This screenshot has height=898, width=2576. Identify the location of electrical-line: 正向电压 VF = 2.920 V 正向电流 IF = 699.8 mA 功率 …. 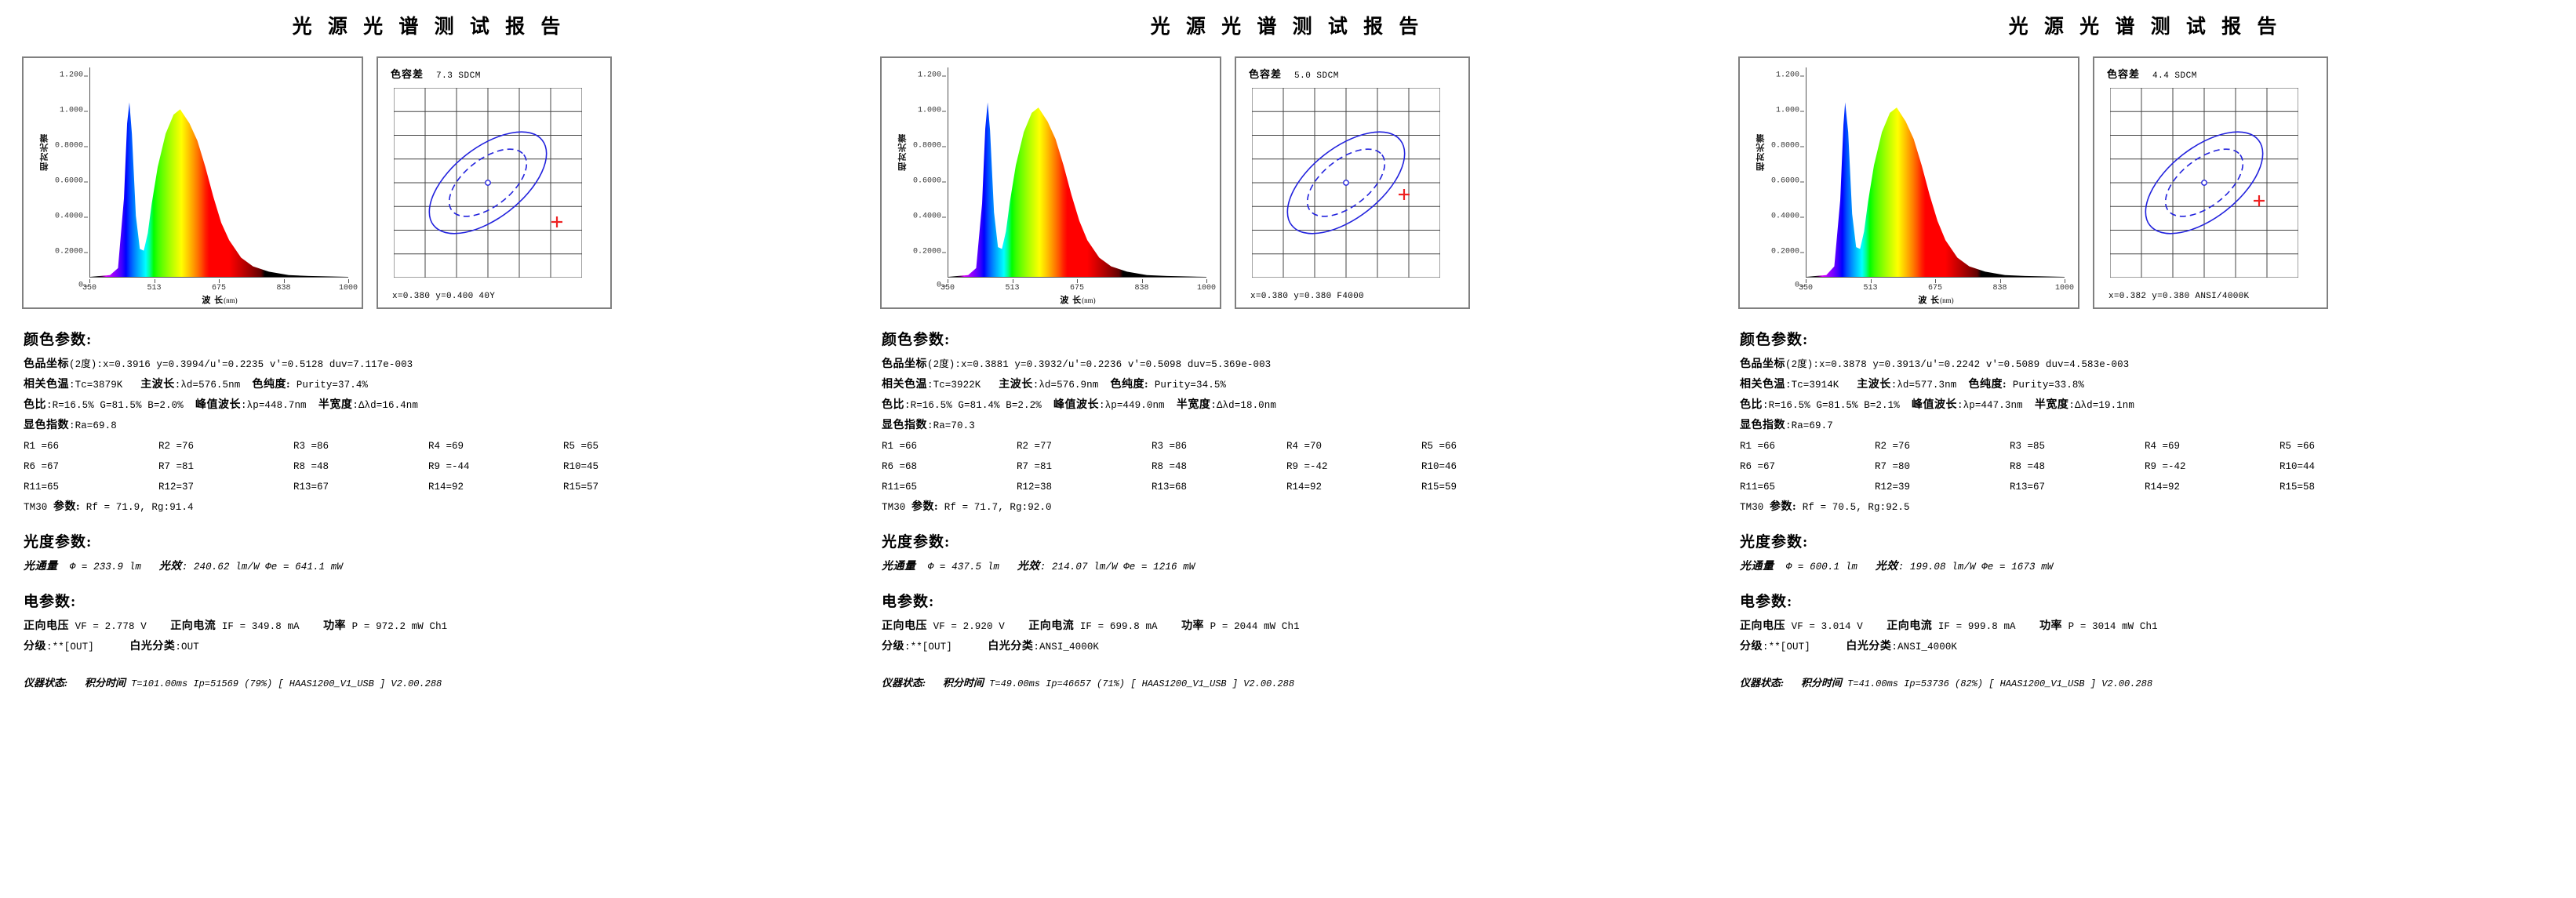
(1091, 626).